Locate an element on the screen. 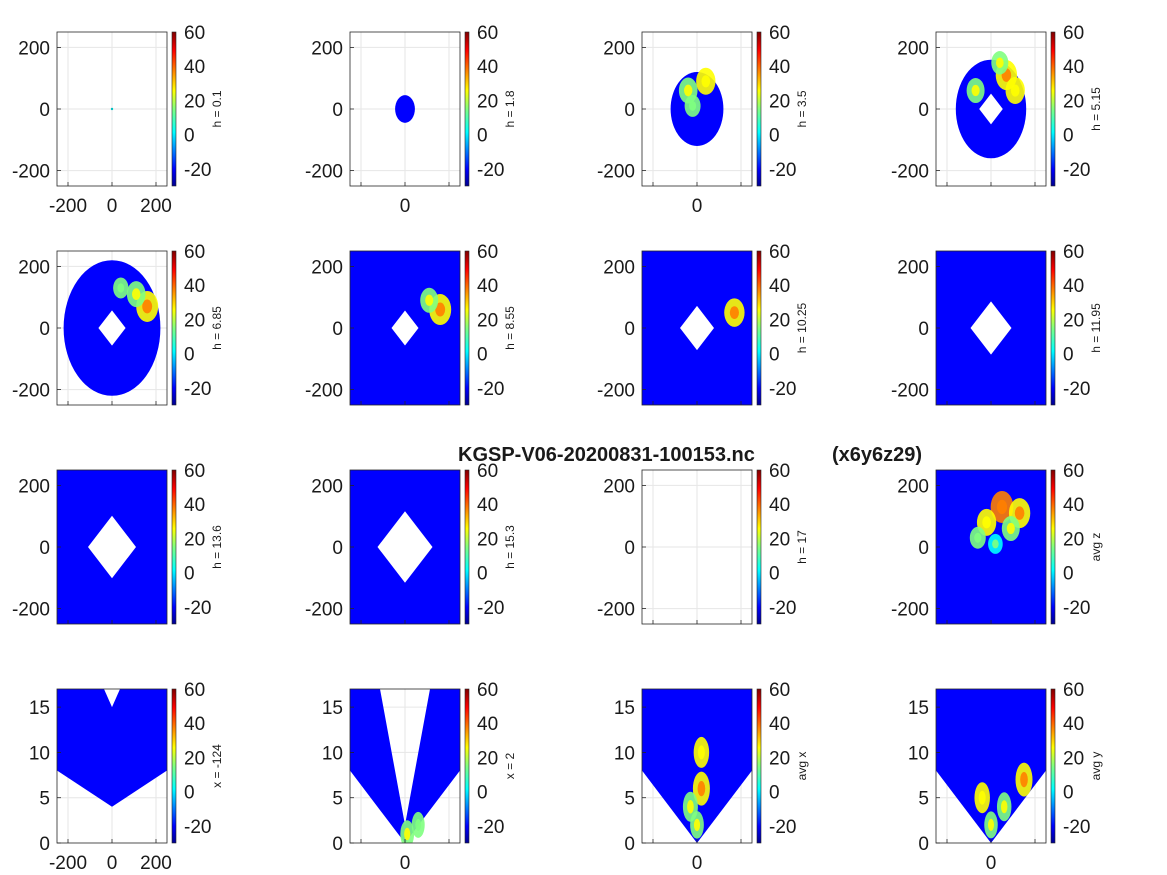 This screenshot has height=875, width=1167. panel-label: h = 10.25 is located at coordinates (802, 327).